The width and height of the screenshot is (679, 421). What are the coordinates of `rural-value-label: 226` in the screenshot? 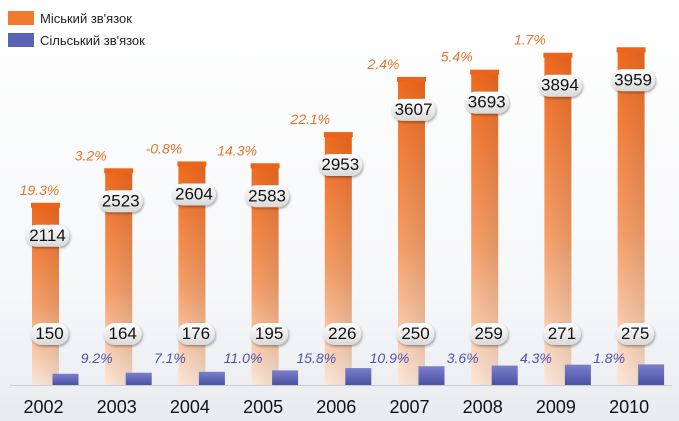 It's located at (342, 333).